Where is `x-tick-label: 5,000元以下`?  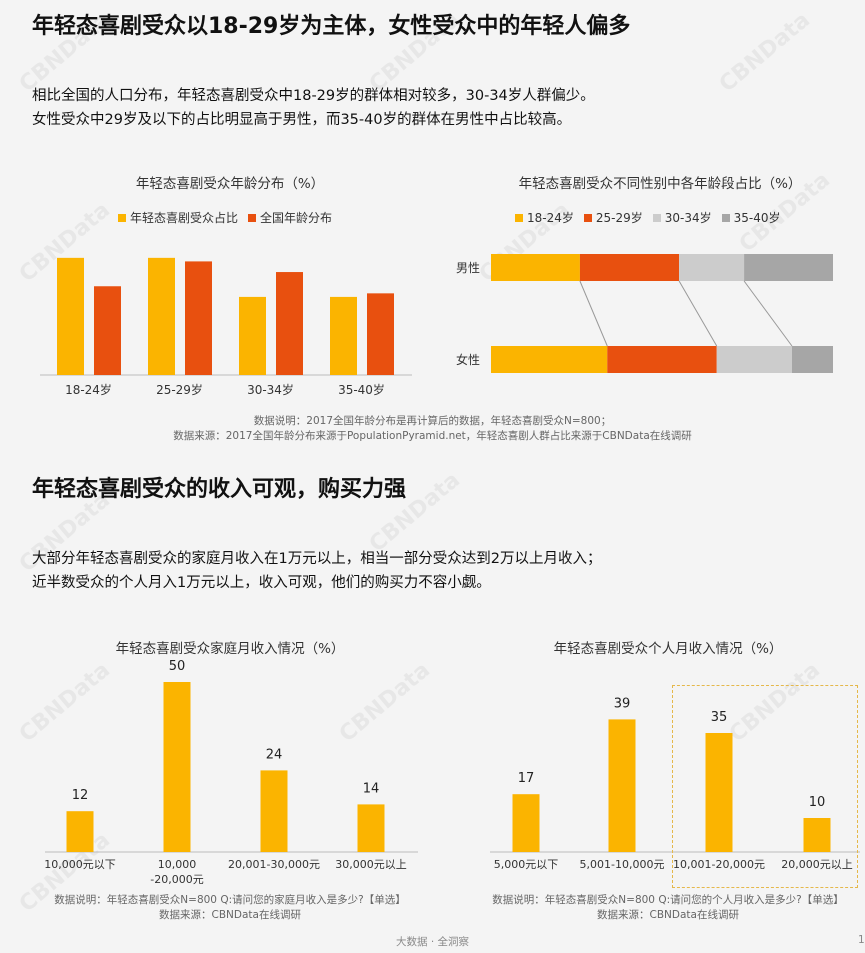 x-tick-label: 5,000元以下 is located at coordinates (526, 864).